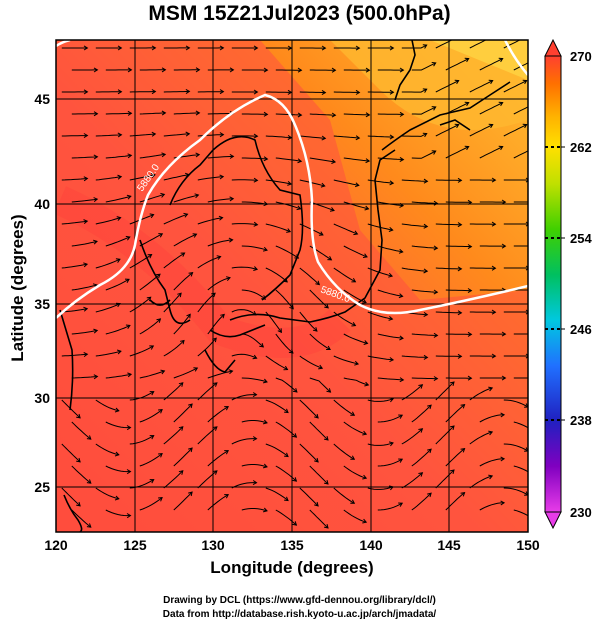  Describe the element at coordinates (42, 487) in the screenshot. I see `y-tick-label: 25` at that location.